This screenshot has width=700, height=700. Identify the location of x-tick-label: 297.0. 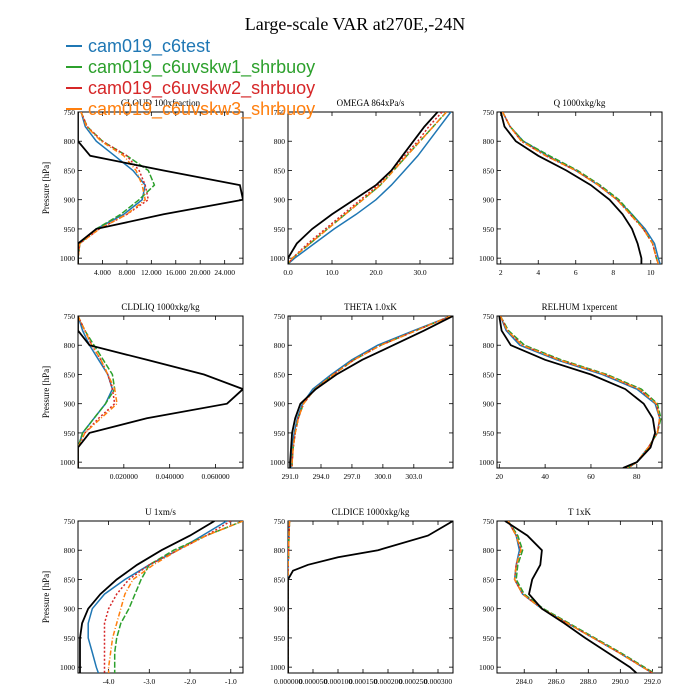
(352, 476).